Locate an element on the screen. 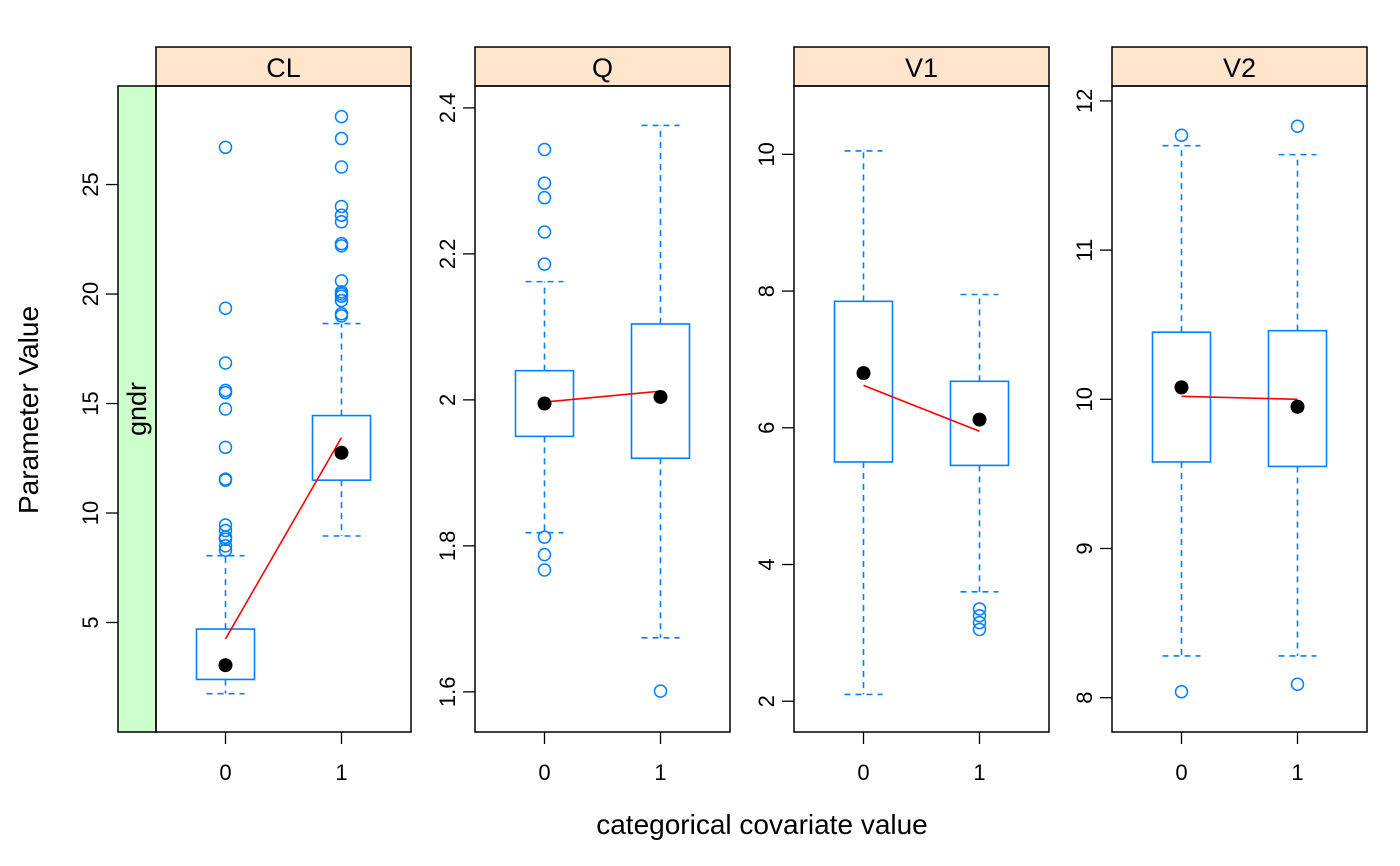 The height and width of the screenshot is (866, 1400). strip-label: V1 is located at coordinates (921, 68).